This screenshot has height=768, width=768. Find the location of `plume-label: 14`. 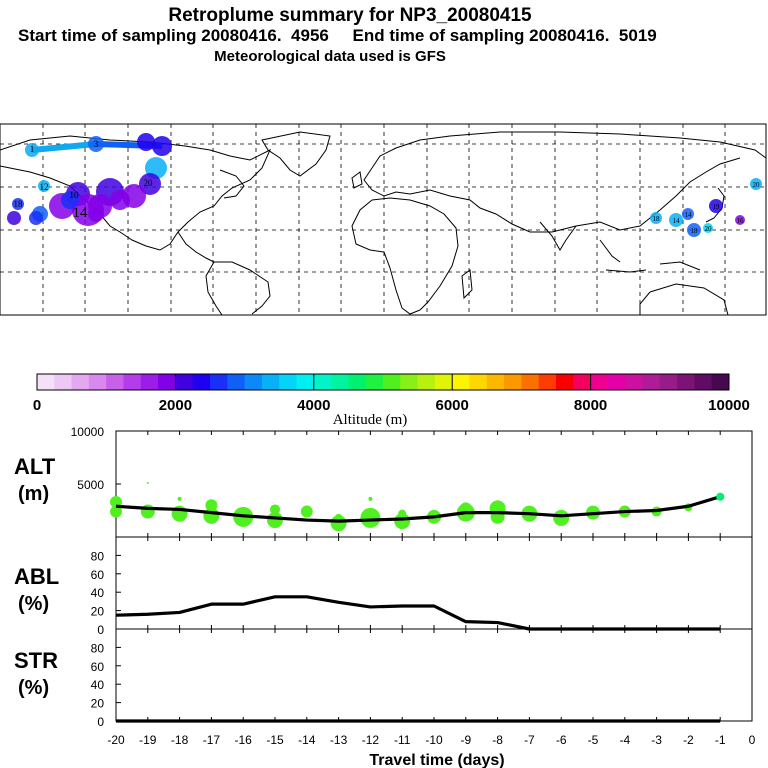

plume-label: 14 is located at coordinates (689, 215).